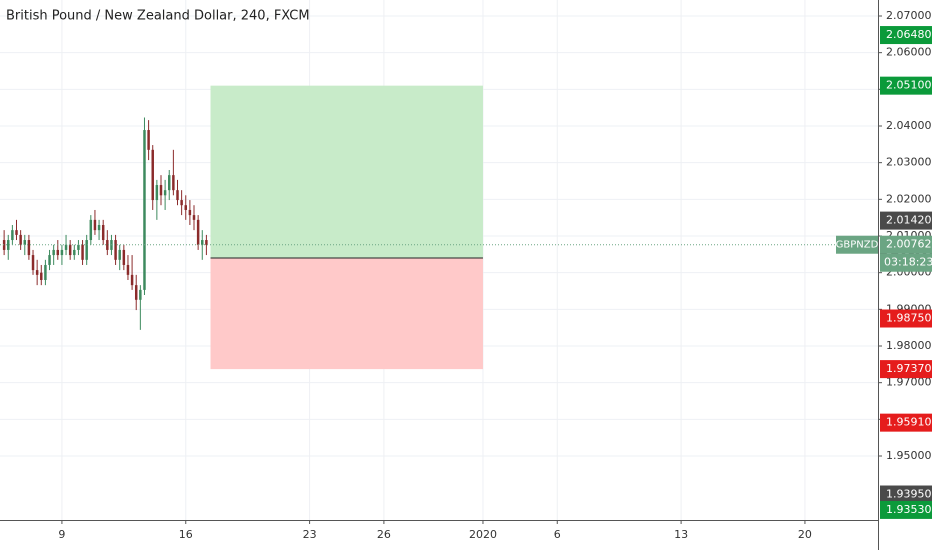 This screenshot has width=932, height=550. What do you see at coordinates (346, 314) in the screenshot?
I see `loss-zone` at bounding box center [346, 314].